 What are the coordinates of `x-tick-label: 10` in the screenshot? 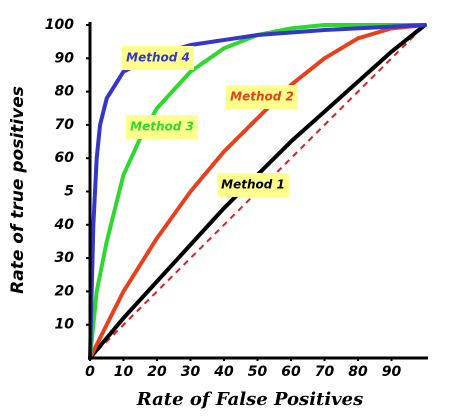 It's located at (124, 372).